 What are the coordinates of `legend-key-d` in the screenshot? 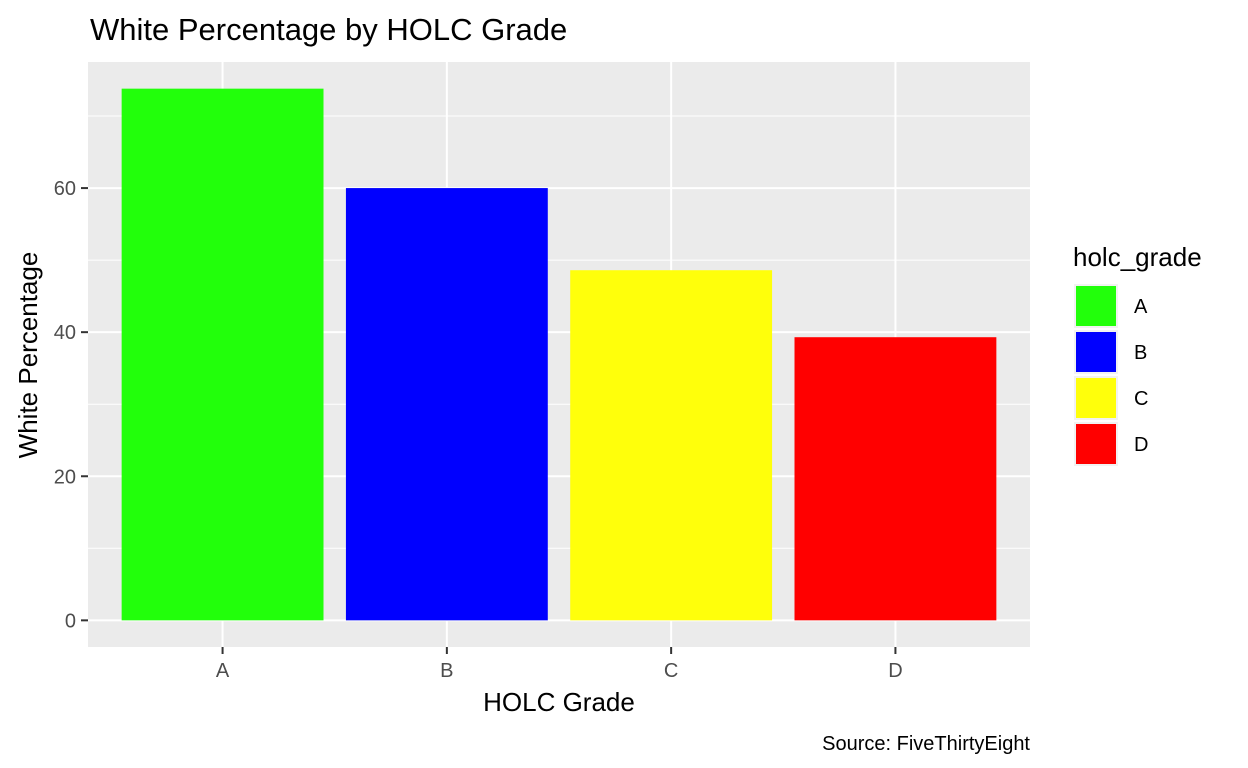 It's located at (1096, 444).